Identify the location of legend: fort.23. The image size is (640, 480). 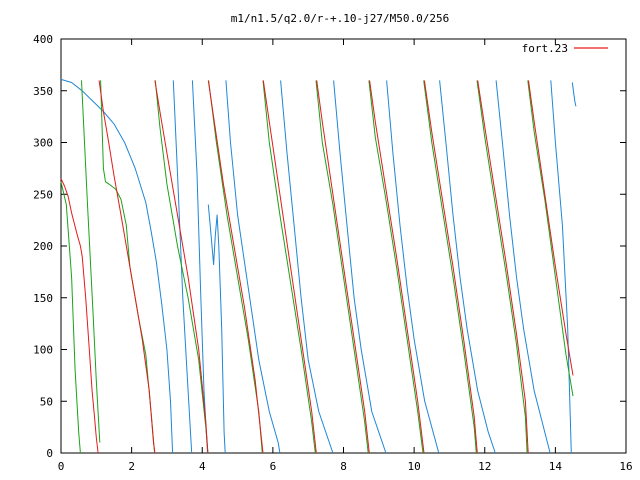
(565, 48).